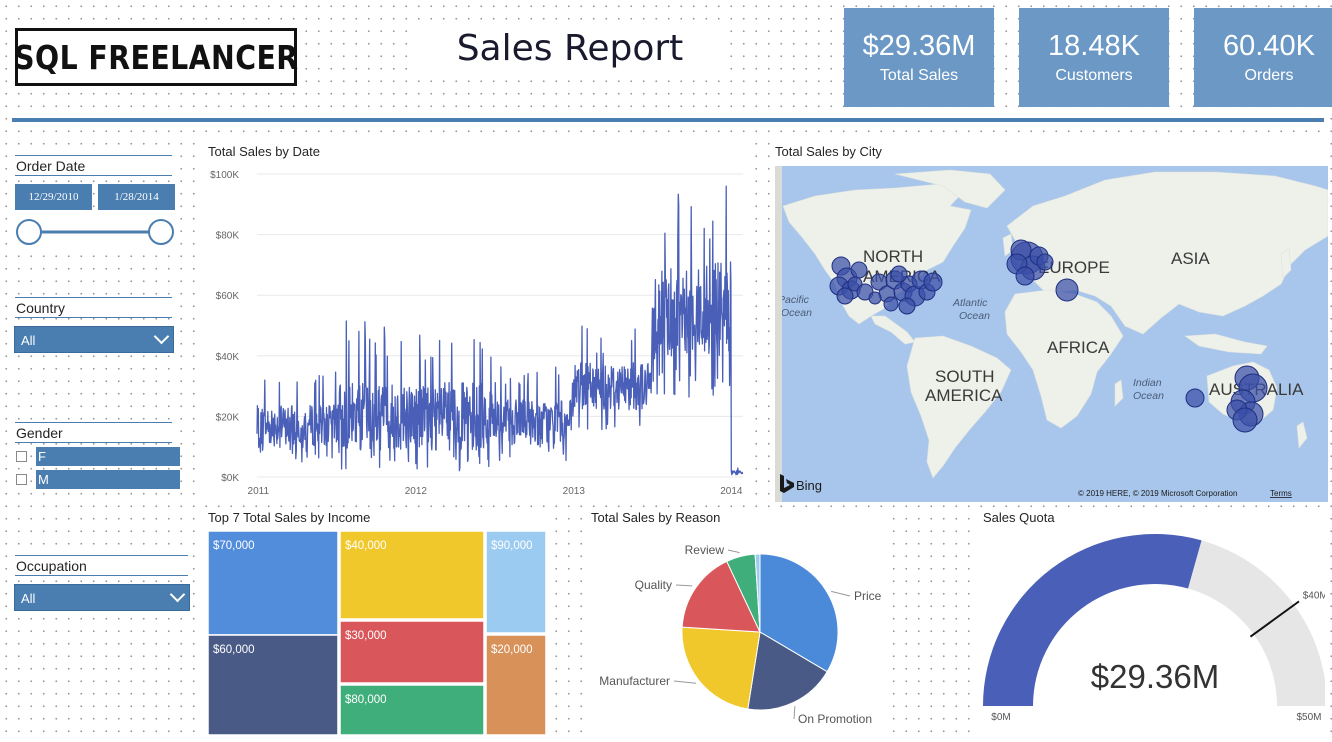  I want to click on line-chart-title: Total Sales by Date, so click(264, 151).